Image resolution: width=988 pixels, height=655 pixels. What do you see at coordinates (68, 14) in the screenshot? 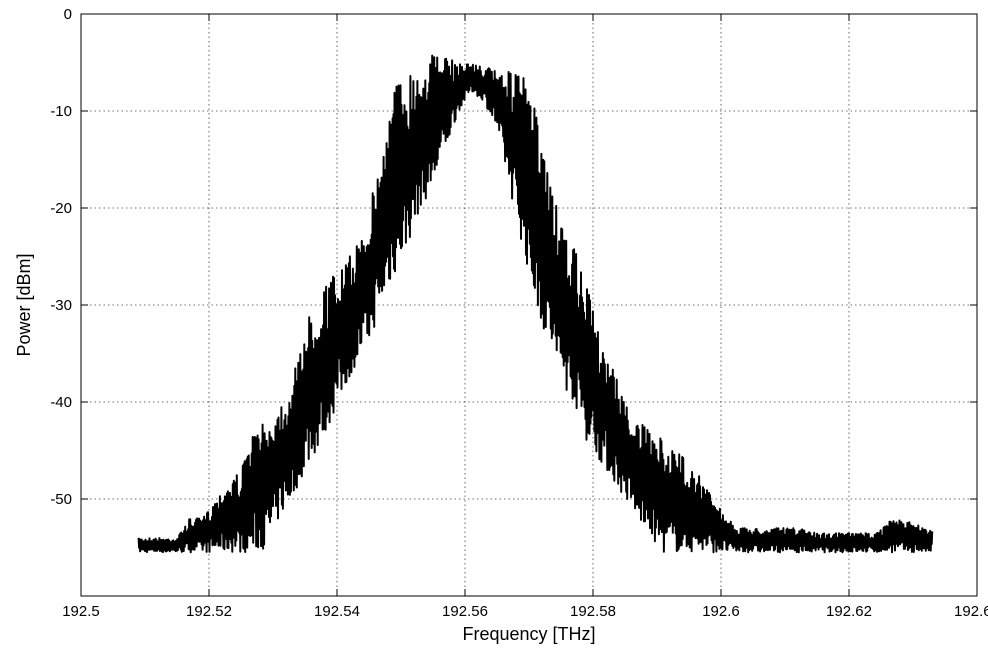
I see `y-tick-label: 0` at bounding box center [68, 14].